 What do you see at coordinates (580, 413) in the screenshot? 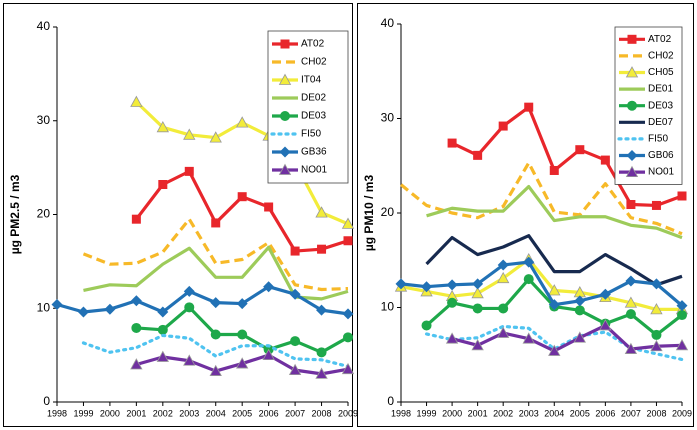
I see `x-tick-label: 2005` at bounding box center [580, 413].